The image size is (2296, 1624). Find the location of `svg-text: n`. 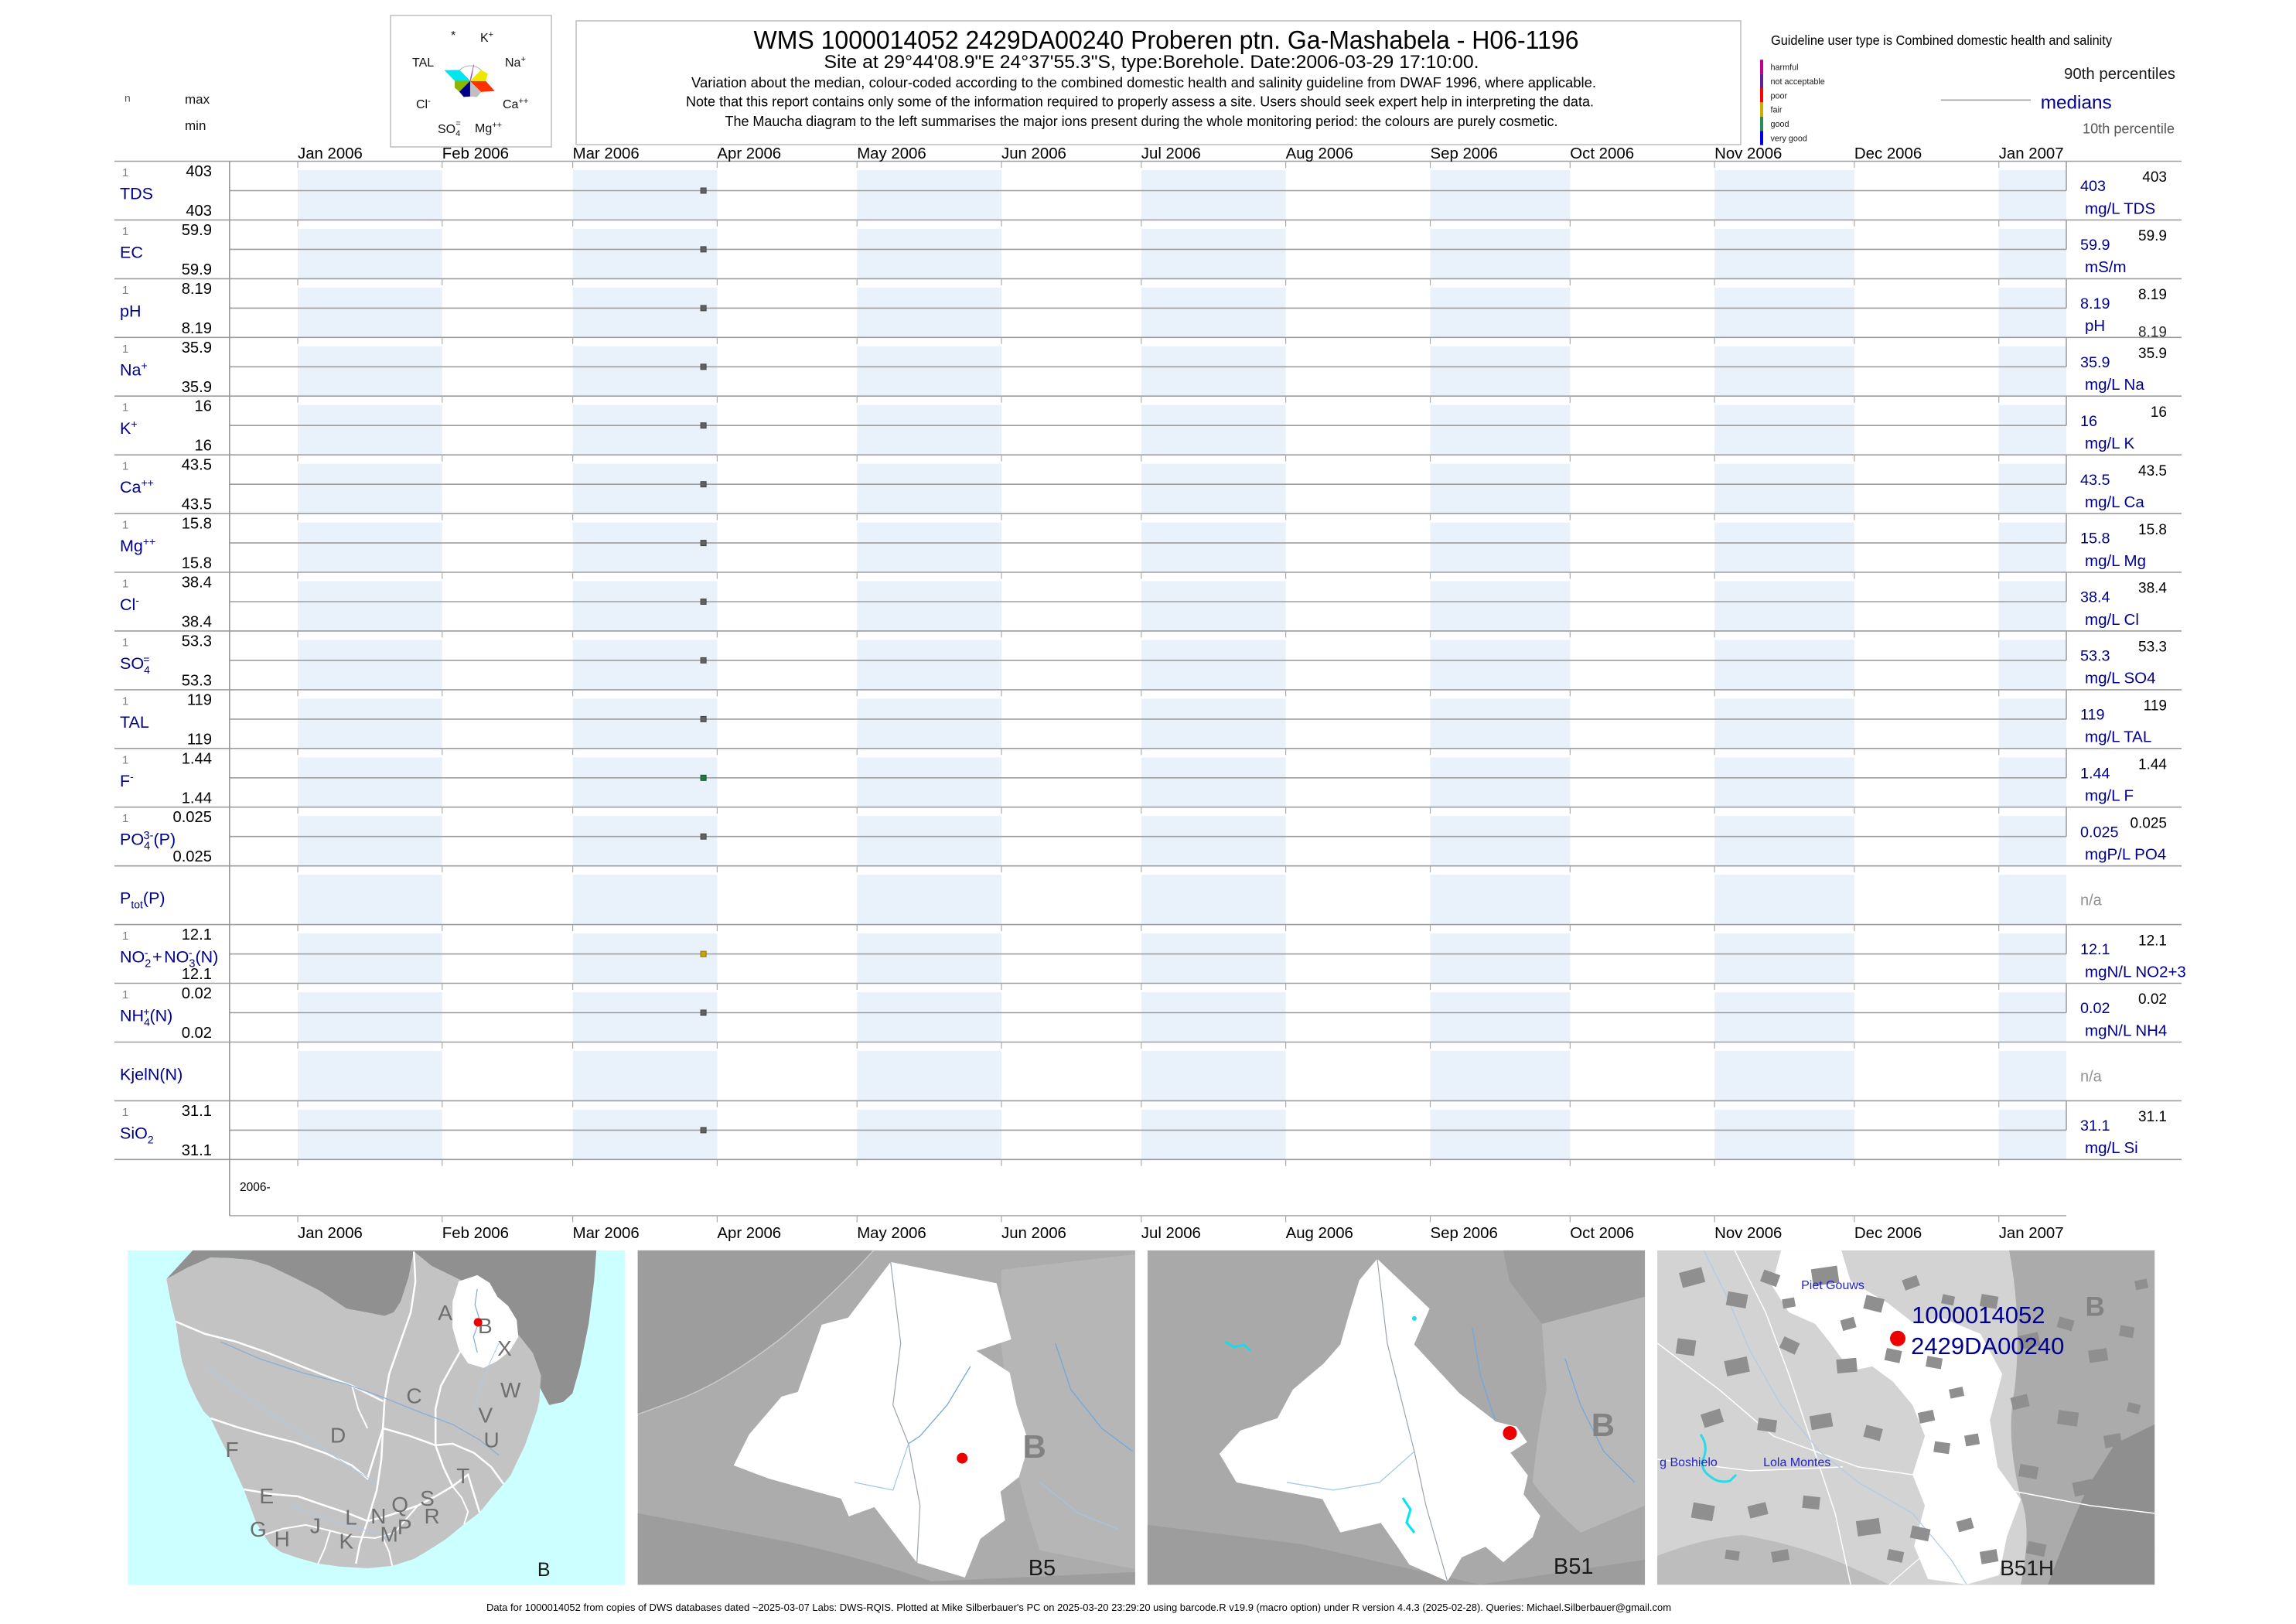

svg-text: n is located at coordinates (128, 98).